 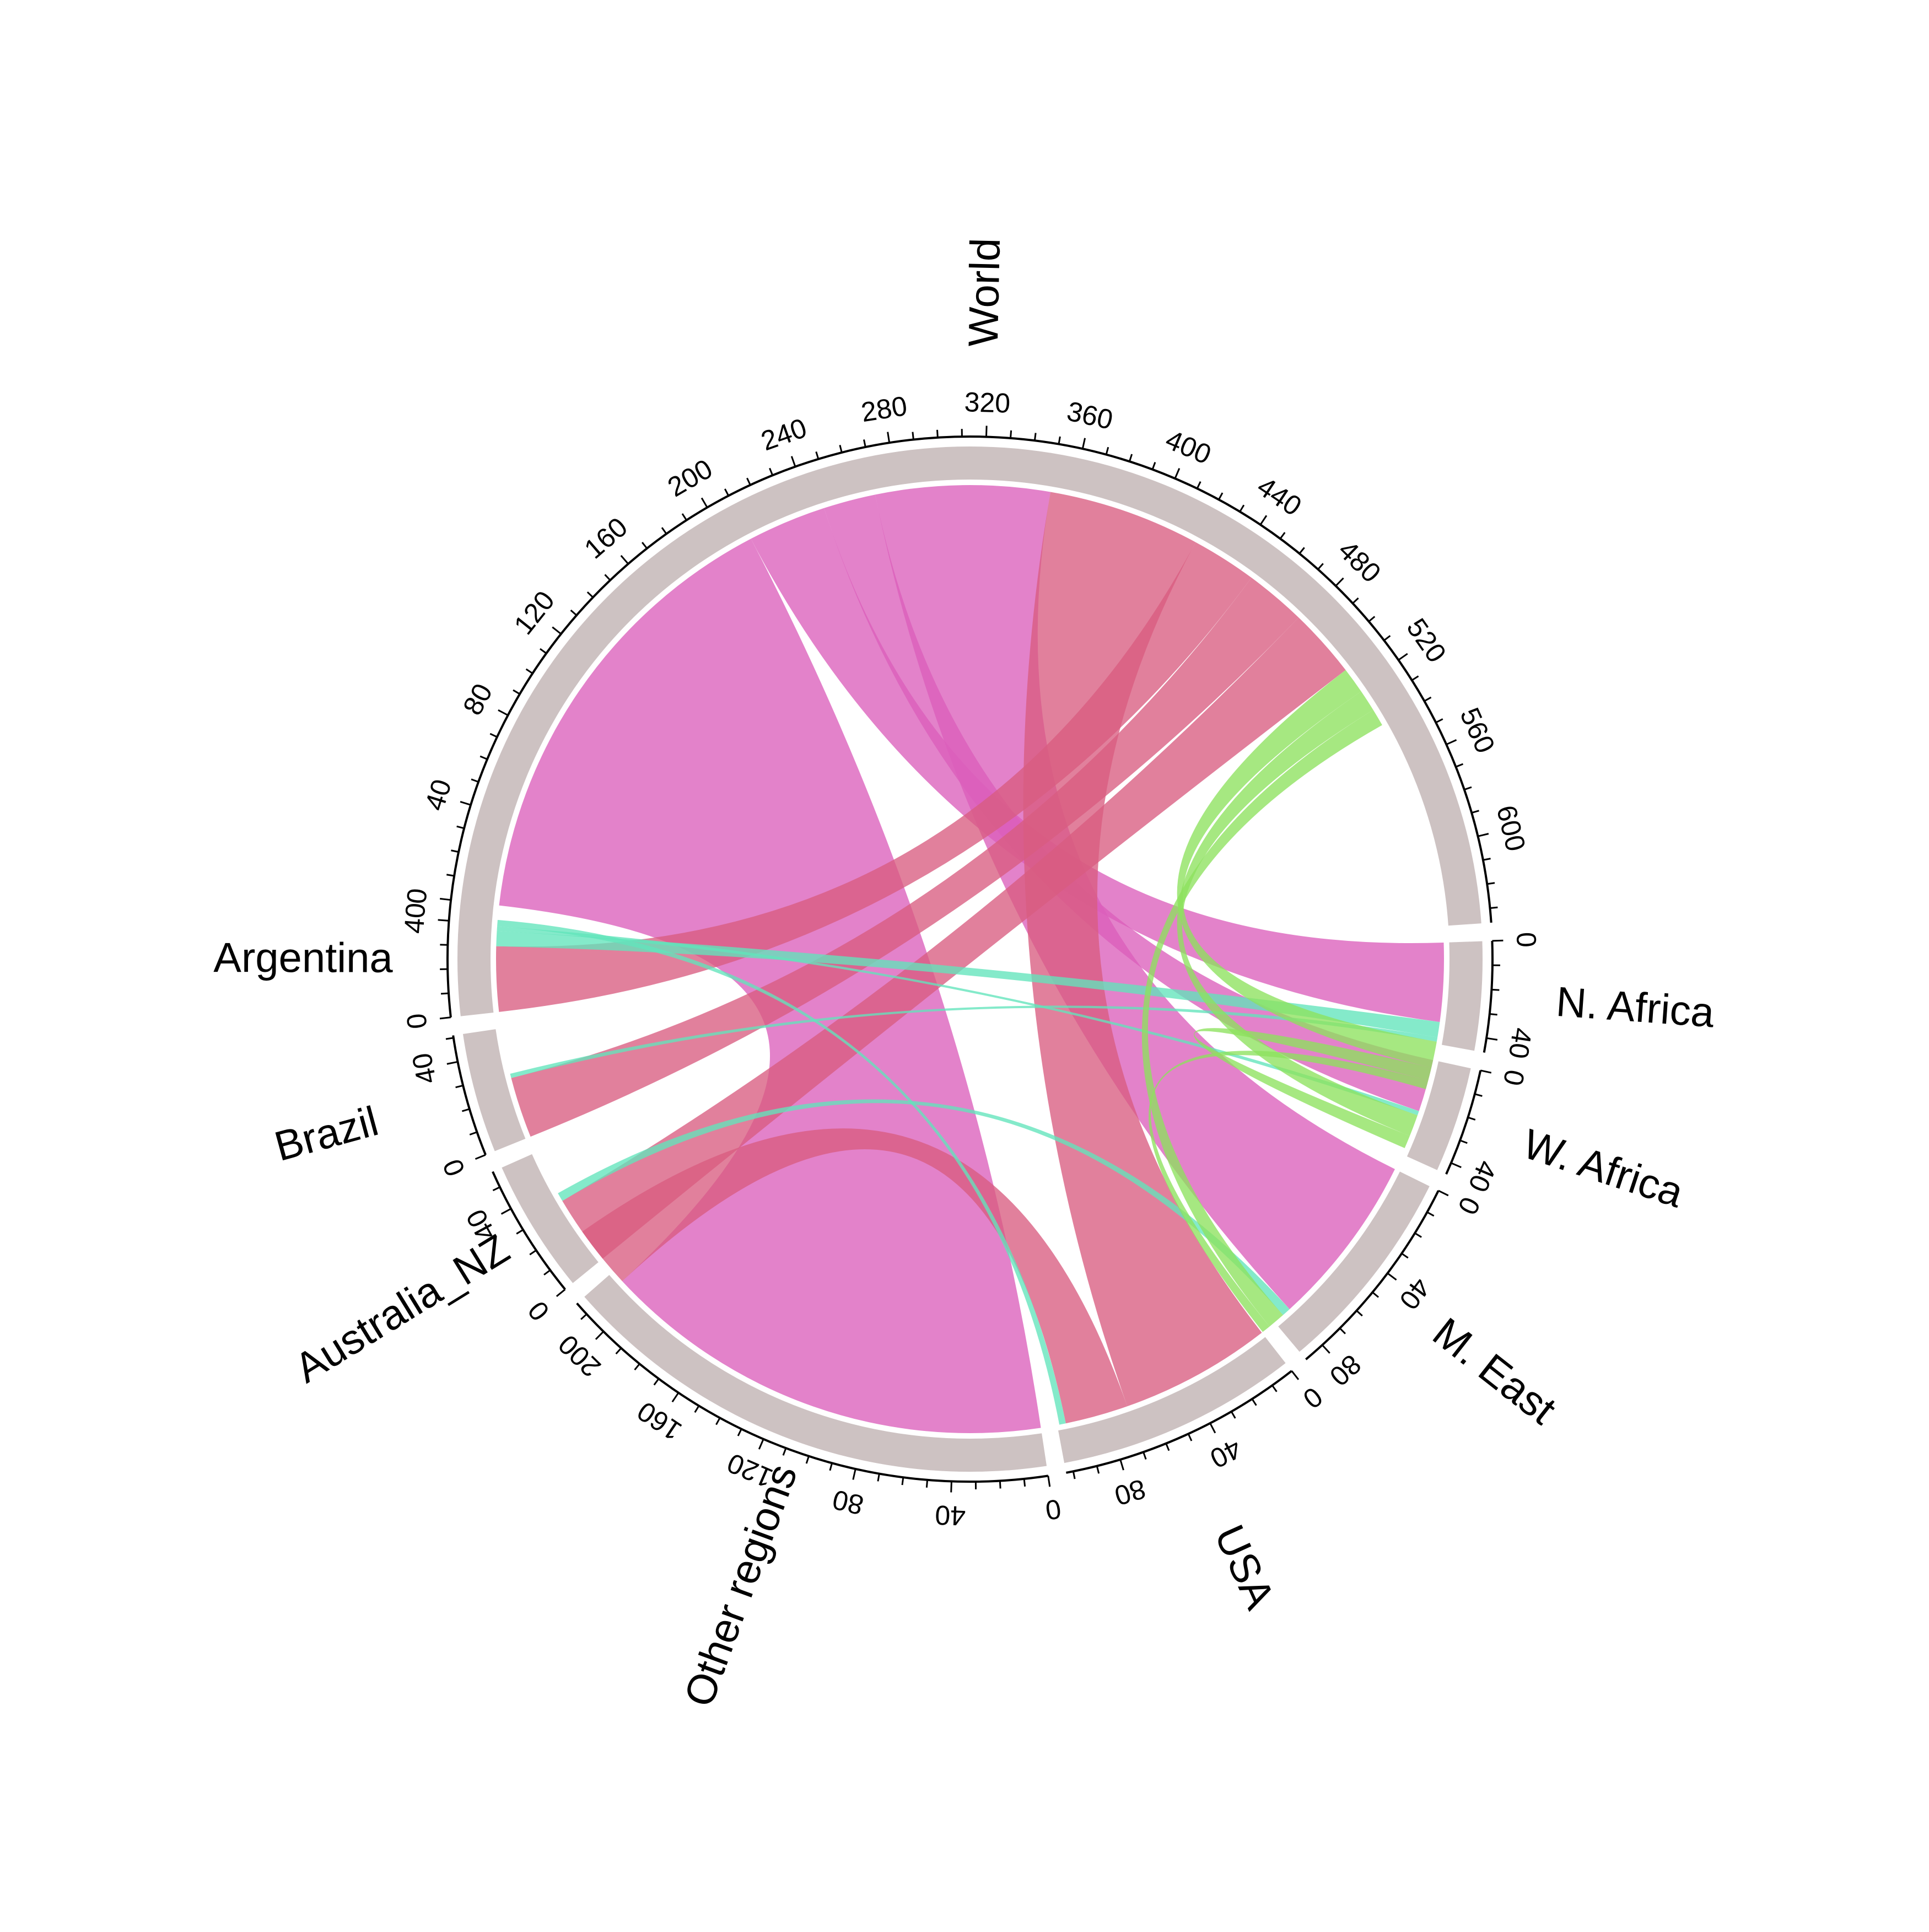 What do you see at coordinates (1488, 997) in the screenshot?
I see `axis-line-n-africa` at bounding box center [1488, 997].